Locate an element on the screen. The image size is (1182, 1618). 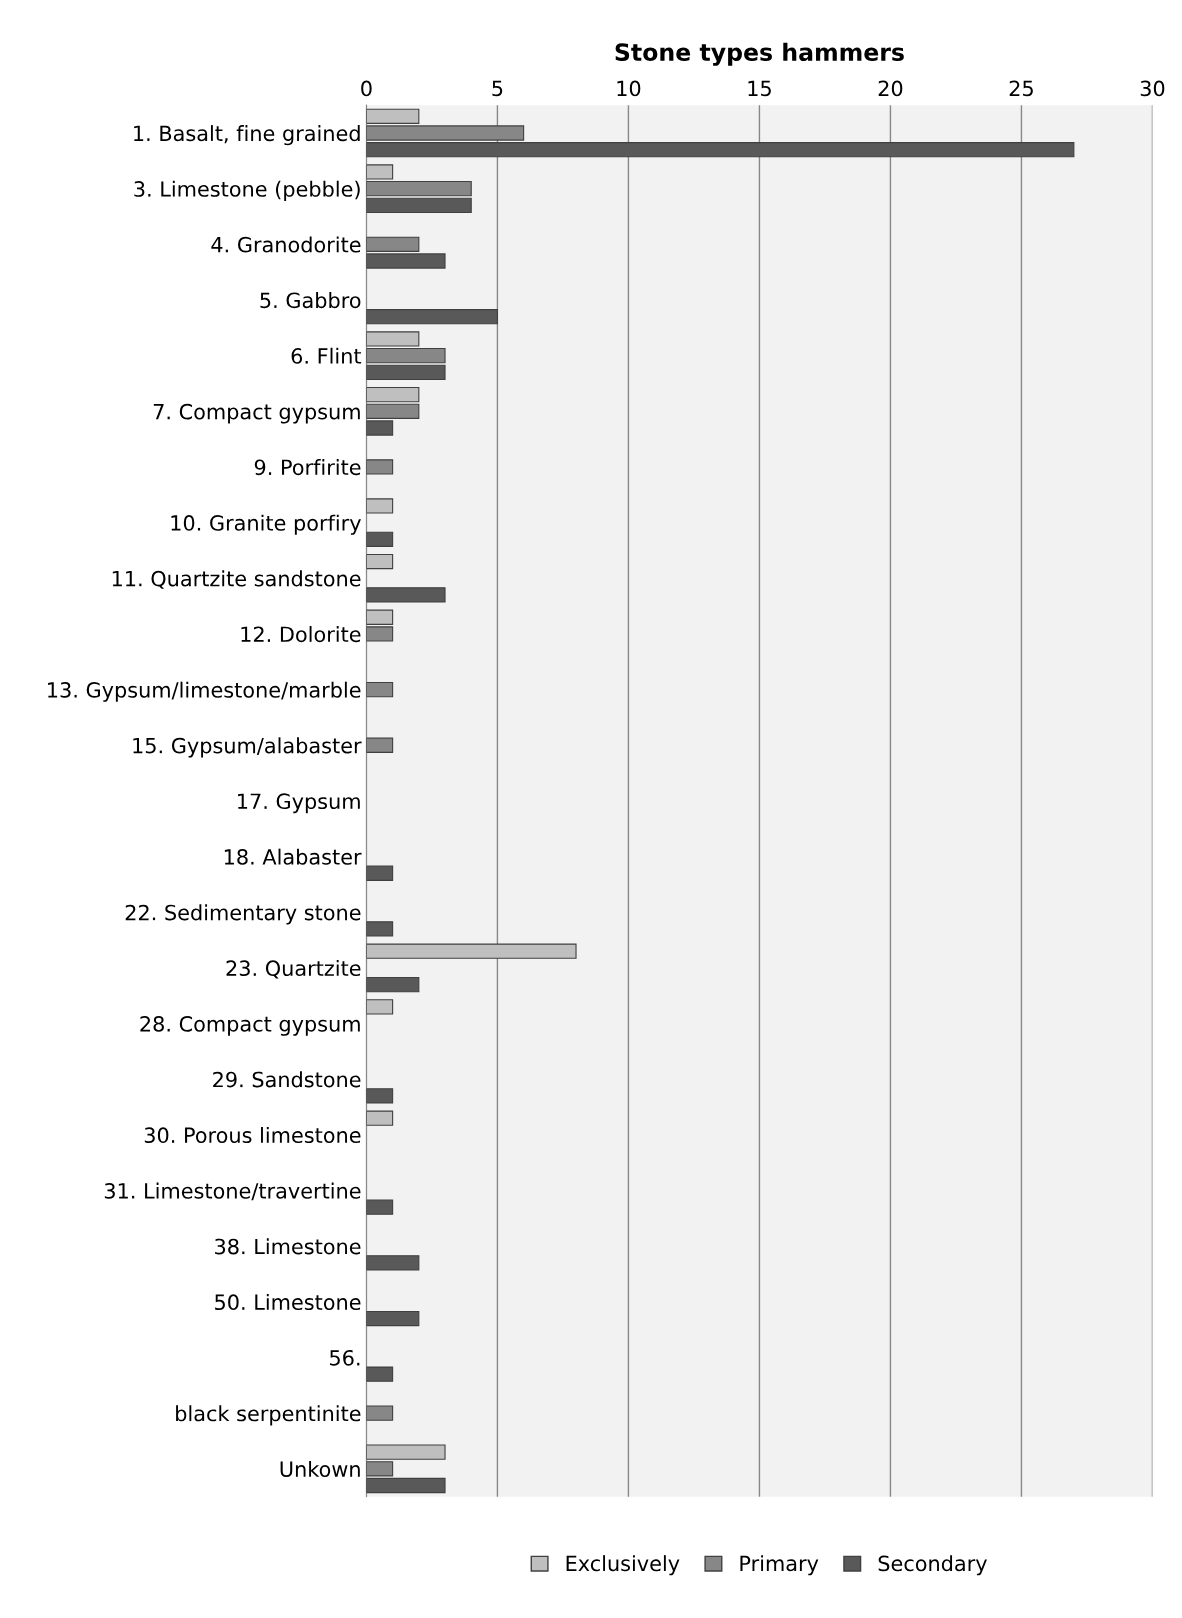
y-tick-label: 3. Limestone (pebble) is located at coordinates (247, 190).